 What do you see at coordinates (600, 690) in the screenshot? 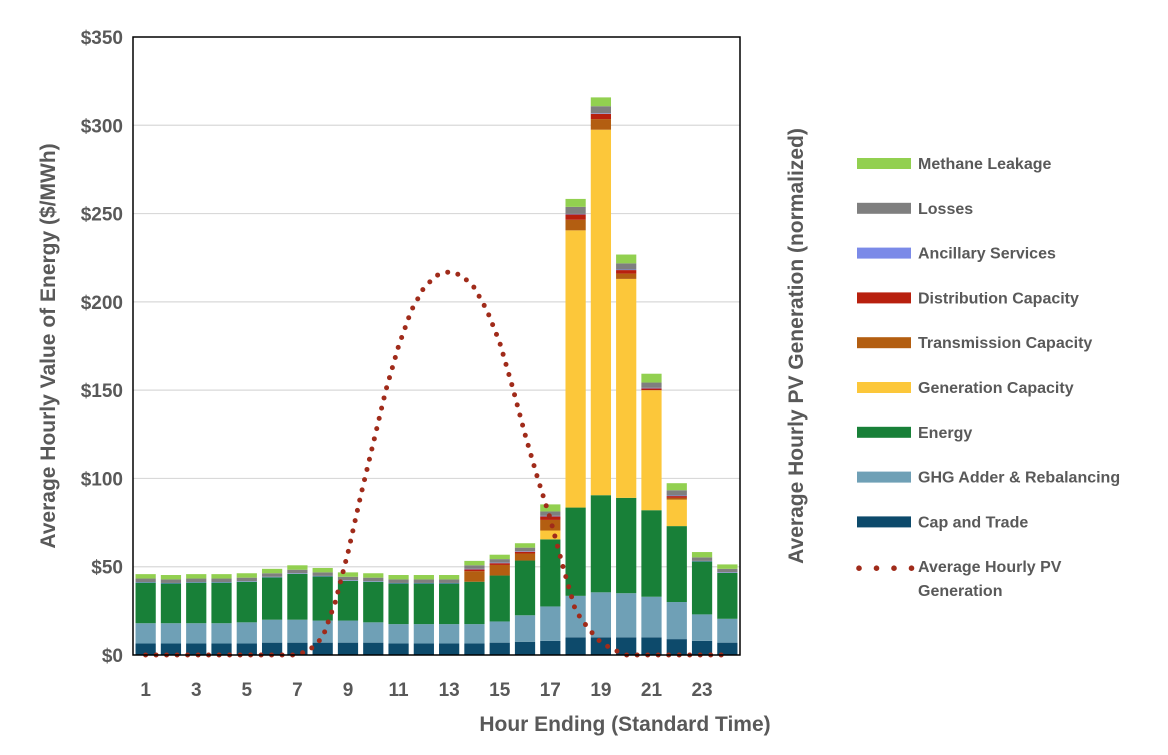
I see `x-tick-label: 19` at bounding box center [600, 690].